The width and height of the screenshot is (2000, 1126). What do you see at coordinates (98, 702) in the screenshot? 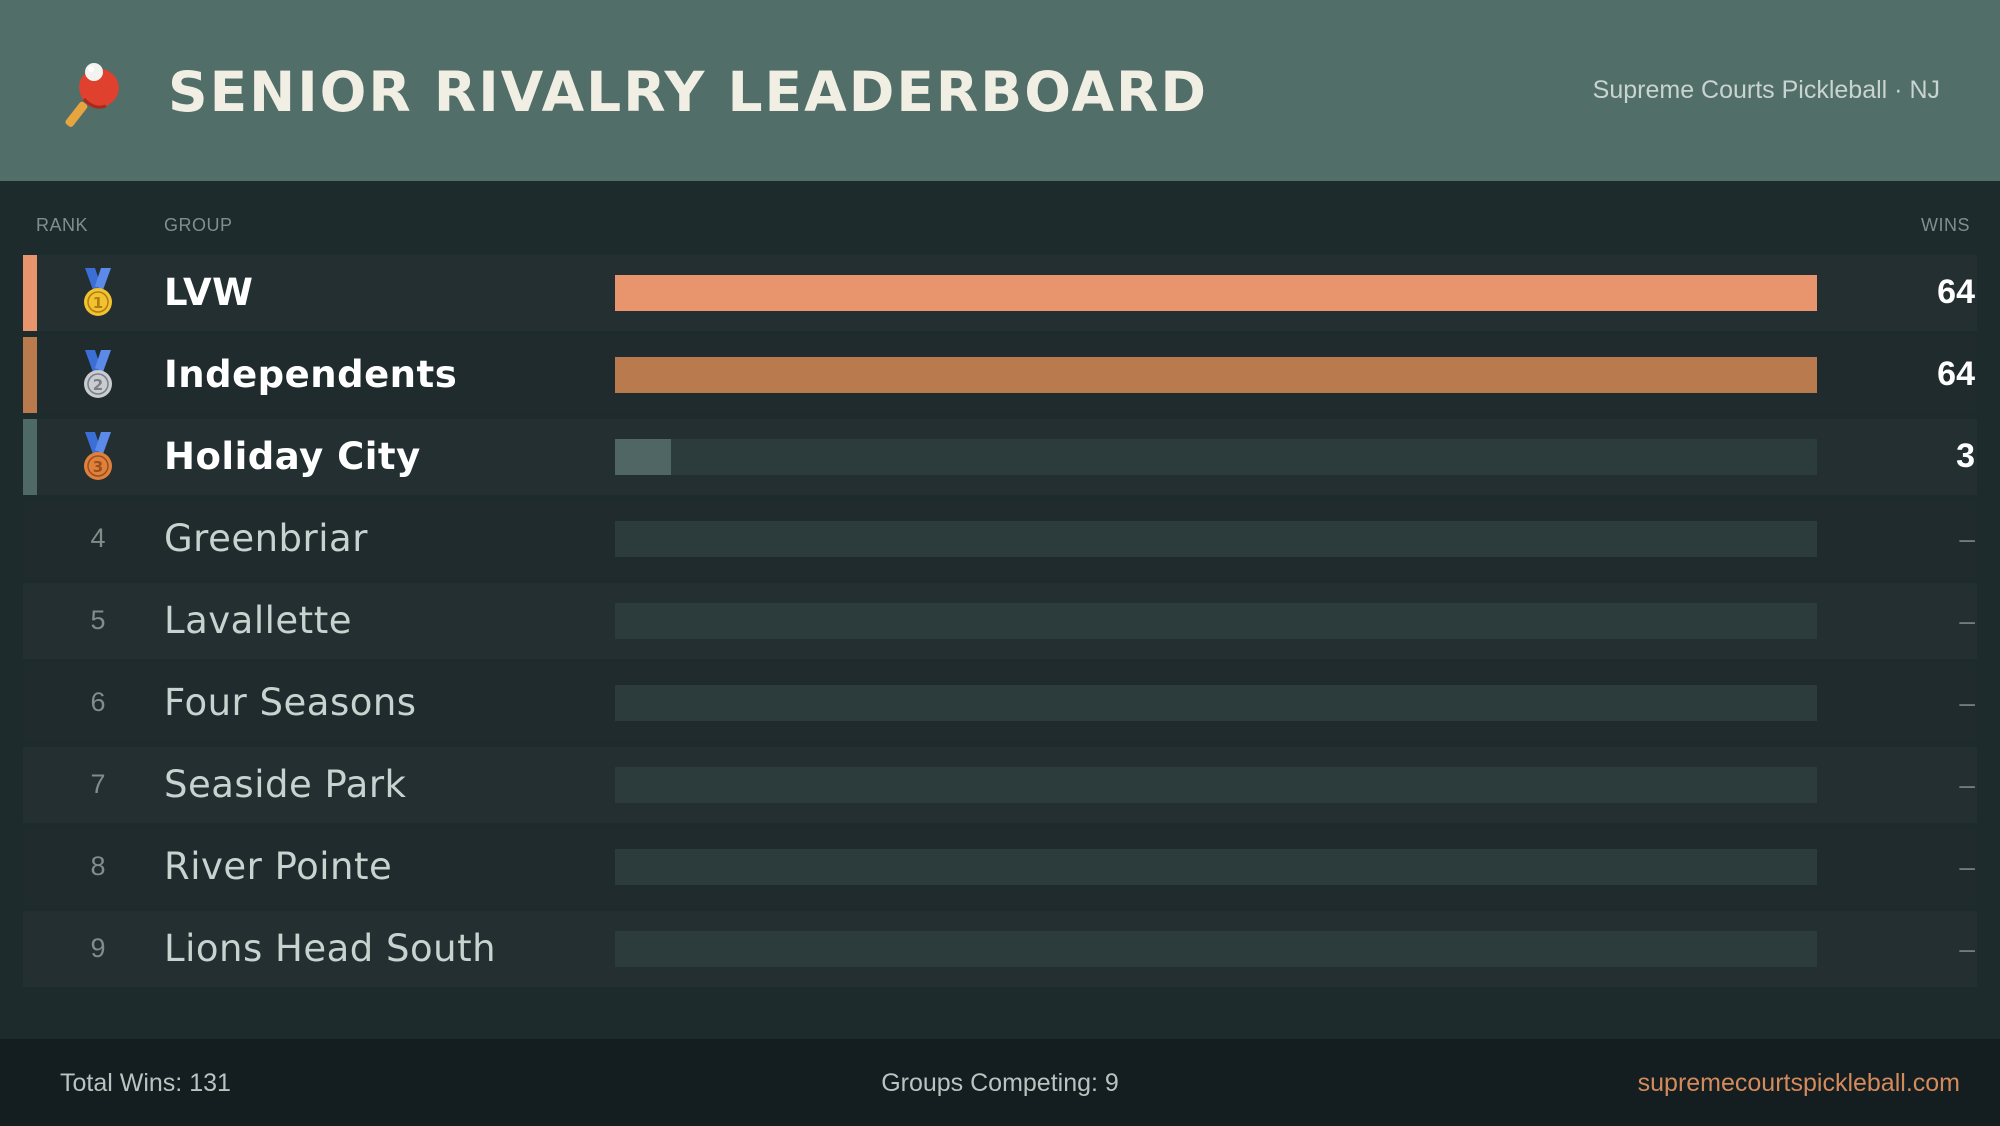
I see `rank-number: 6` at bounding box center [98, 702].